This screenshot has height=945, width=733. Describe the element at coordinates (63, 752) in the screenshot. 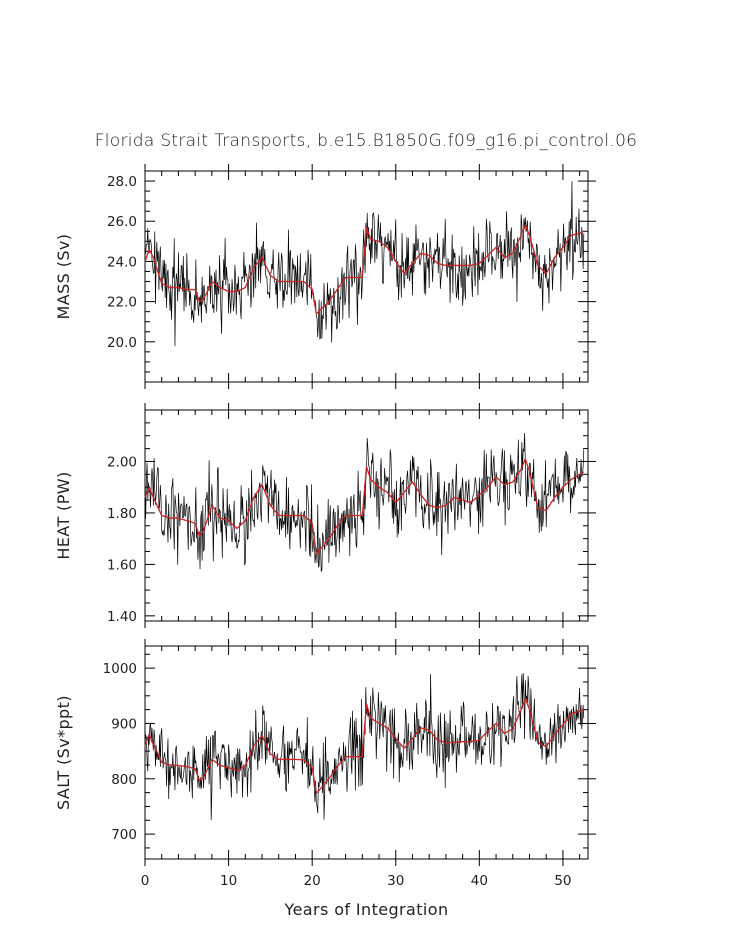

I see `y-axis-label: SALT (Sv*ppt)` at that location.